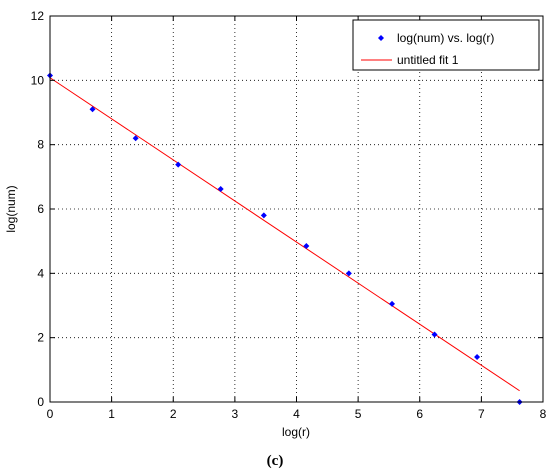  I want to click on y-tick-label: 2, so click(40, 338).